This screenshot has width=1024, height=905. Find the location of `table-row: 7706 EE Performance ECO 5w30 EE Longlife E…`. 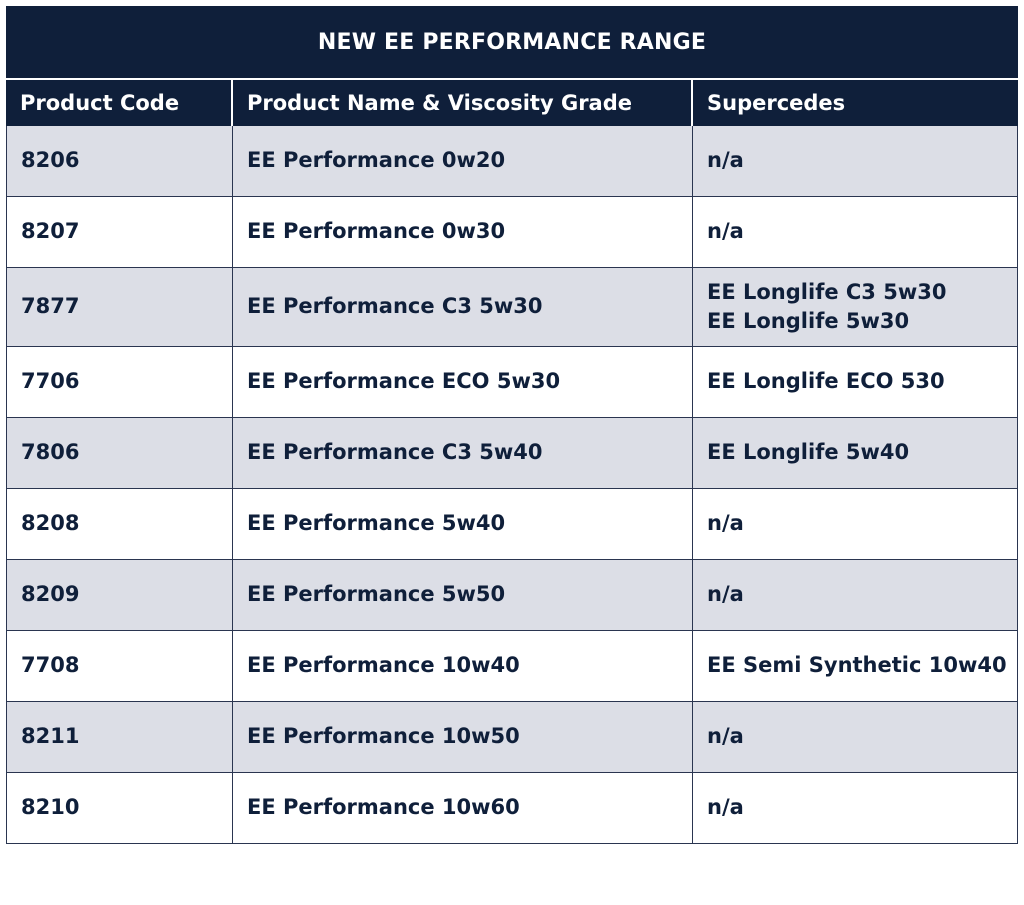

table-row: 7706 EE Performance ECO 5w30 EE Longlife E… is located at coordinates (512, 382).